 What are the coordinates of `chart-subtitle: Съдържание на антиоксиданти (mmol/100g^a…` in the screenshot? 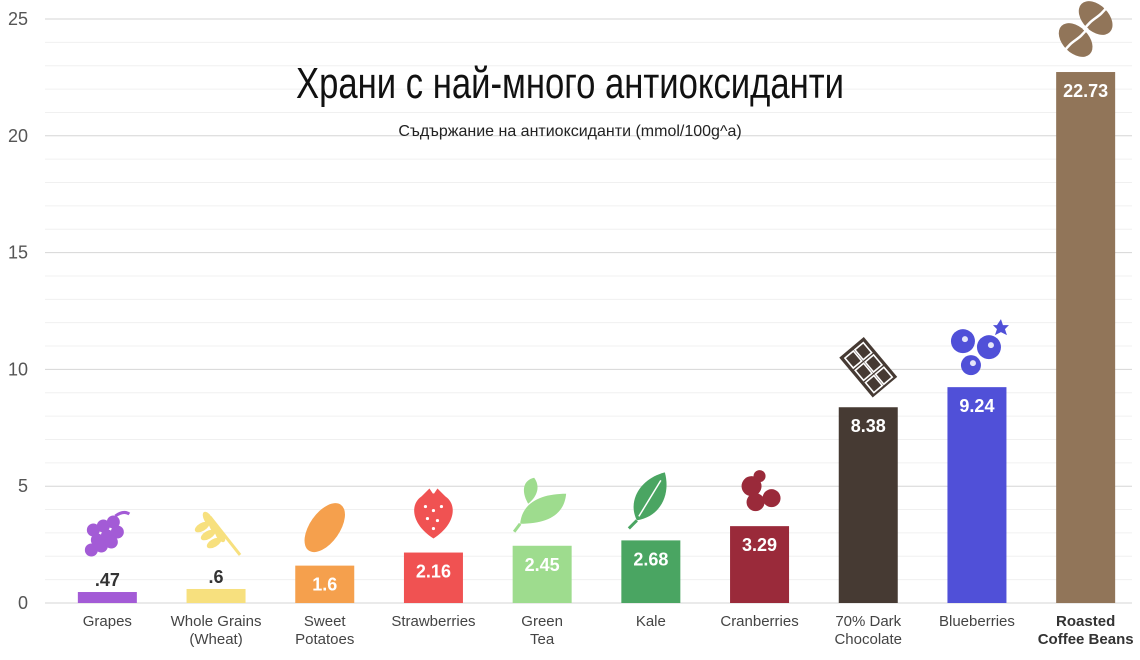 It's located at (569, 131).